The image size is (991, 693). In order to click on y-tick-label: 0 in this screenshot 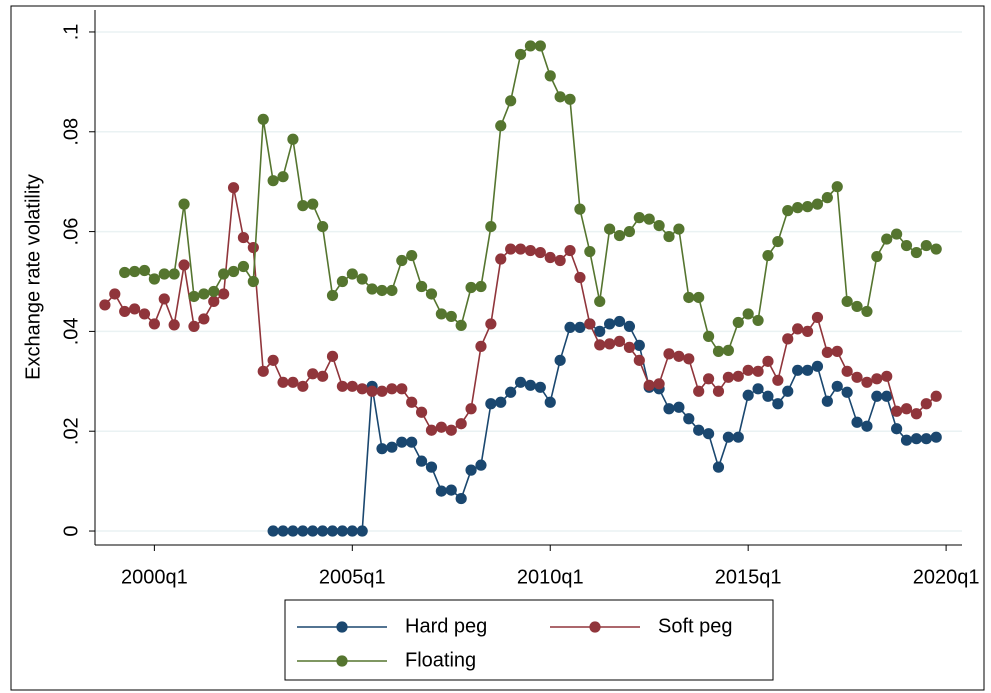, I will do `click(71, 530)`.